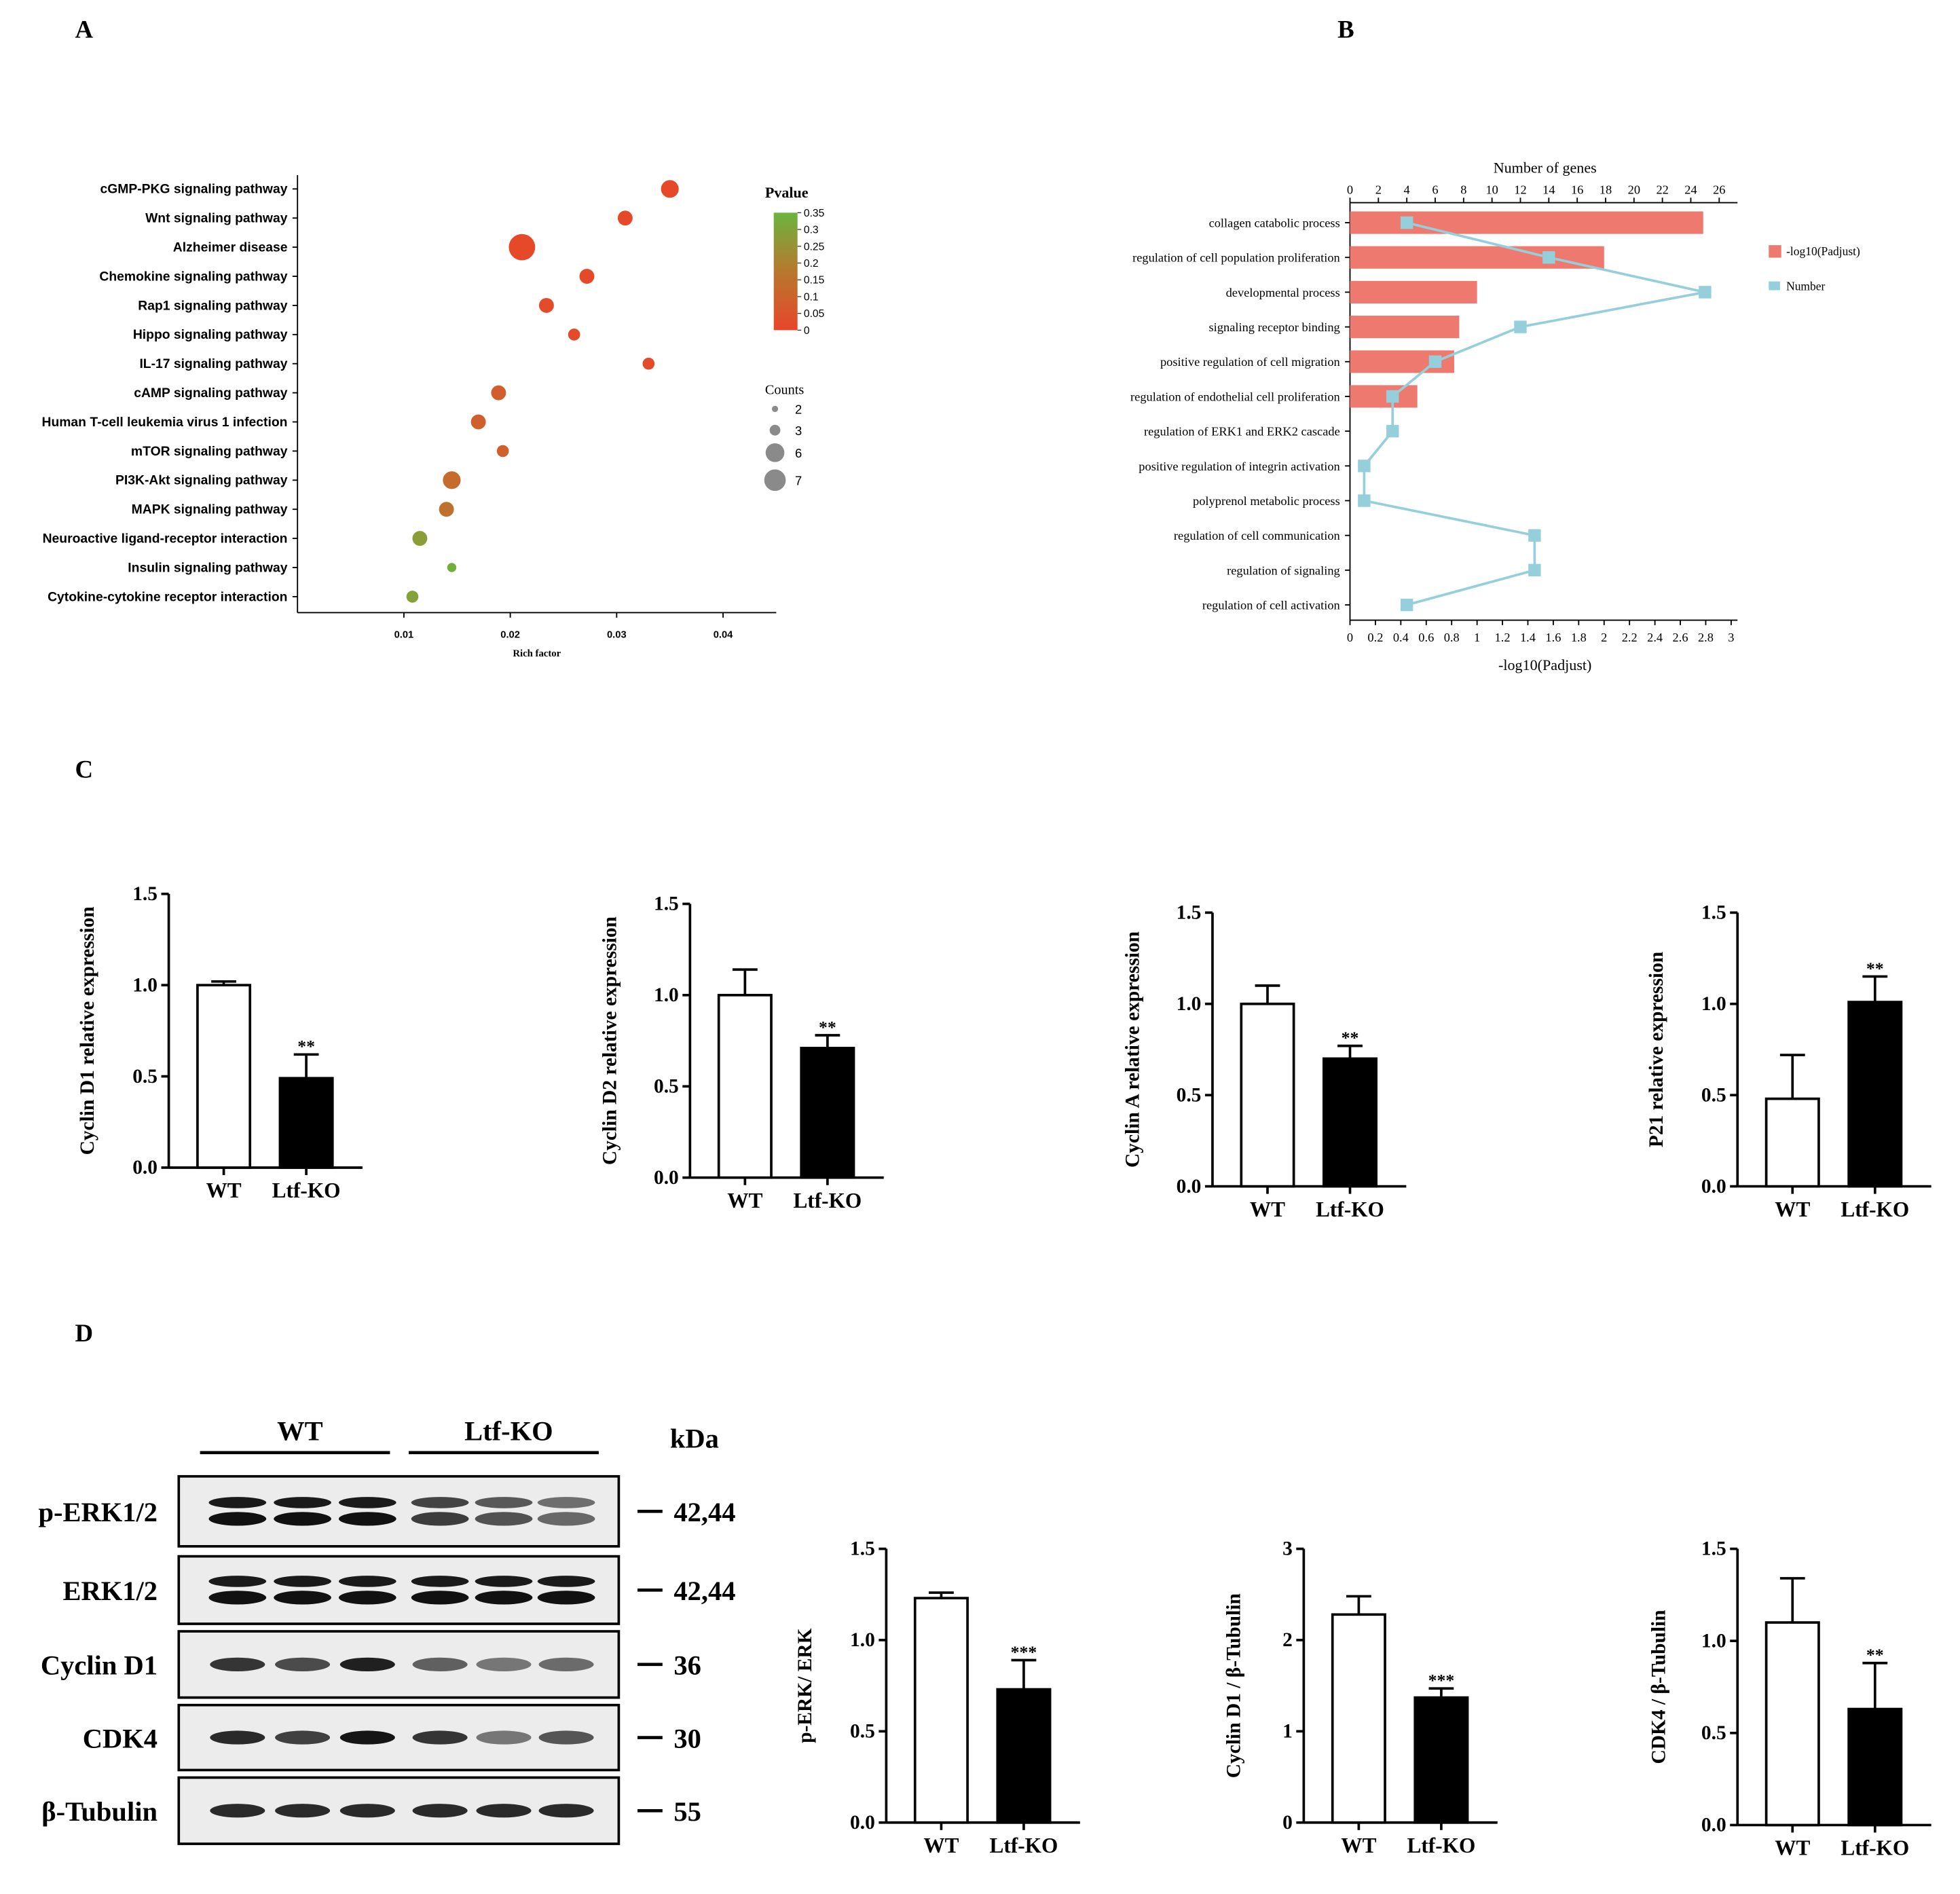  What do you see at coordinates (1775, 286) in the screenshot?
I see `b-legend-swatch-number` at bounding box center [1775, 286].